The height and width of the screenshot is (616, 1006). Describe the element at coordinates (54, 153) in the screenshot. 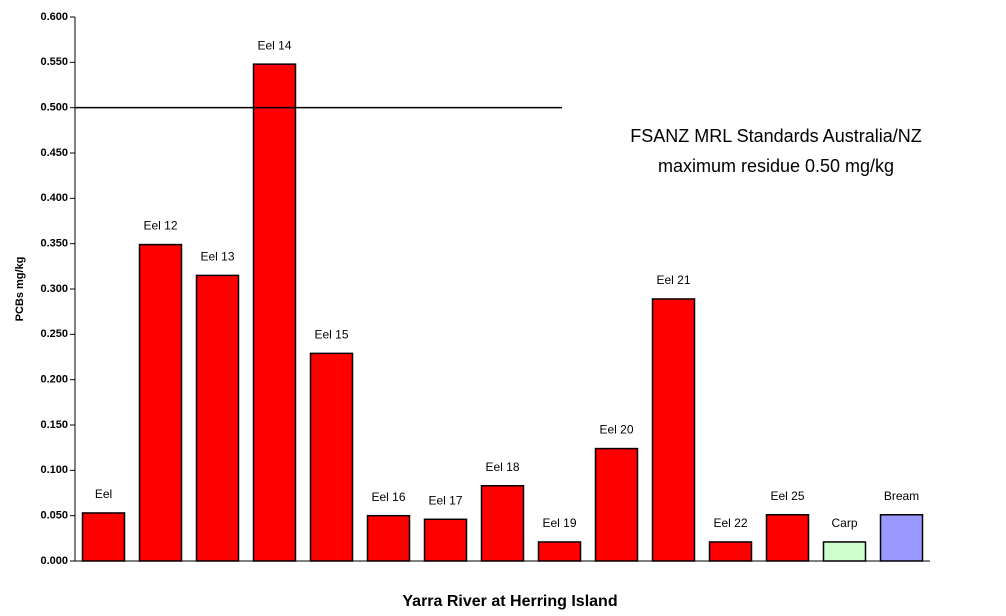

I see `y-tick-label: 0.450` at that location.